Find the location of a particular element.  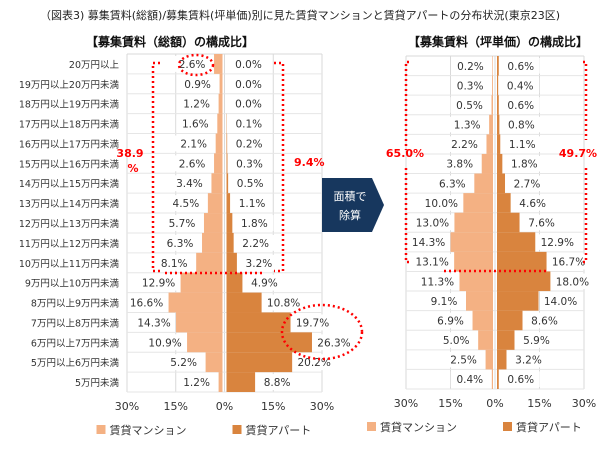

data-label-apartment: 8.8% is located at coordinates (277, 383).